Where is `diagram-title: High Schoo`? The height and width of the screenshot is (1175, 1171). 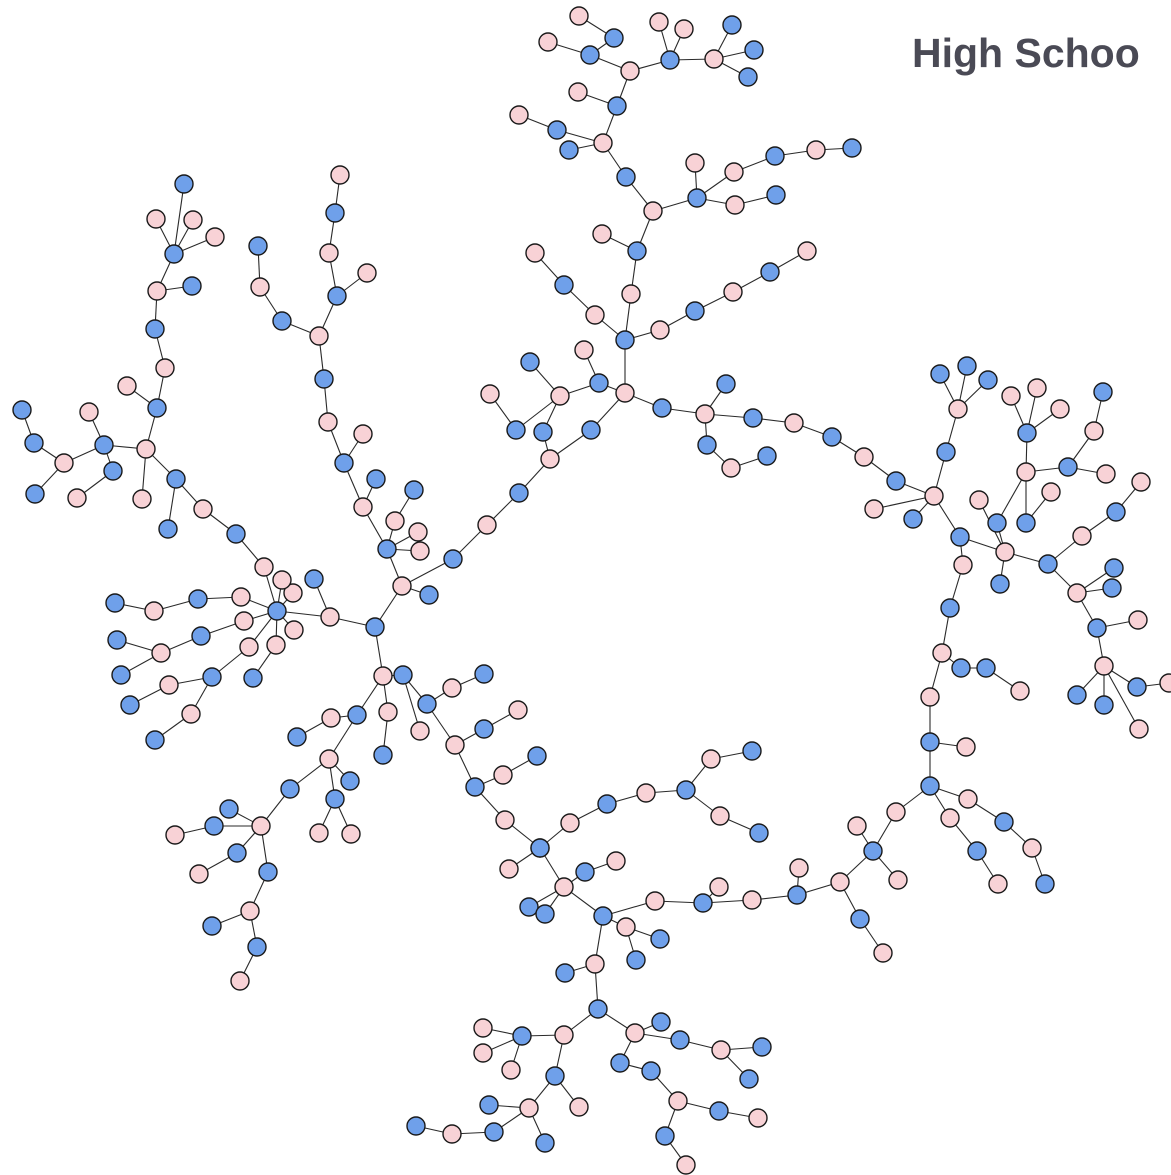
diagram-title: High Schoo is located at coordinates (1026, 53).